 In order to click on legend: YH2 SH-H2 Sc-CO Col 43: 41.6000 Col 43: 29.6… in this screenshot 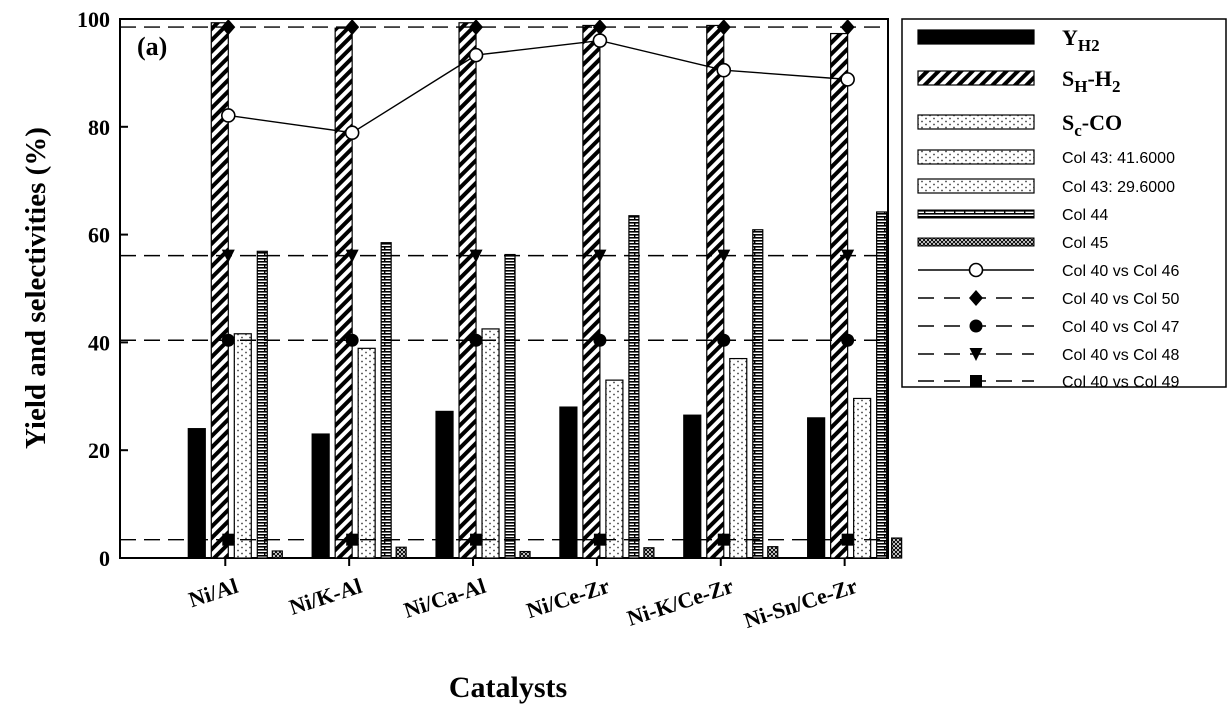, I will do `click(1064, 204)`.